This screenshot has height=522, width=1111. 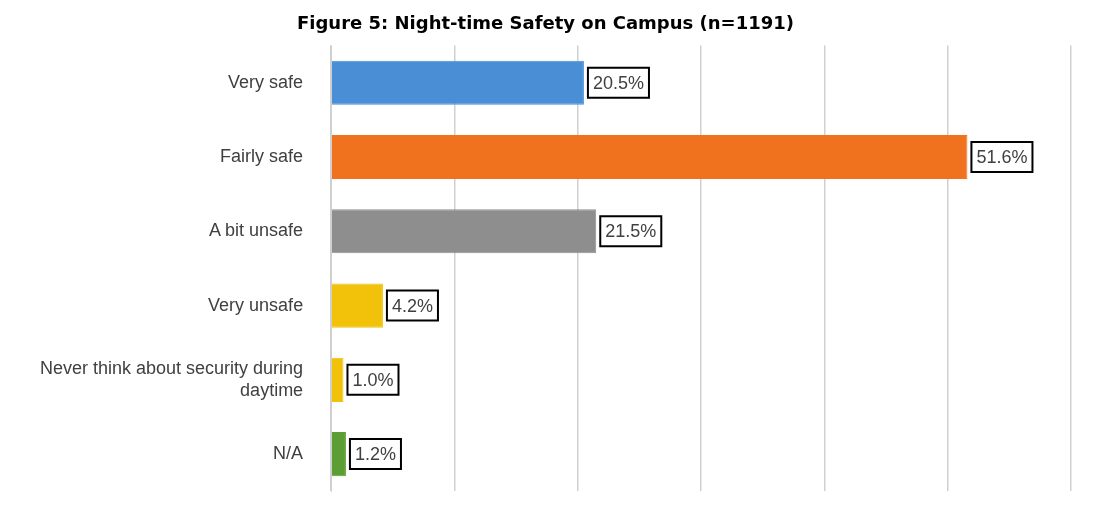 I want to click on chart-title: Figure 5: Night-time Safety on Campus (n=1191), so click(x=545, y=23).